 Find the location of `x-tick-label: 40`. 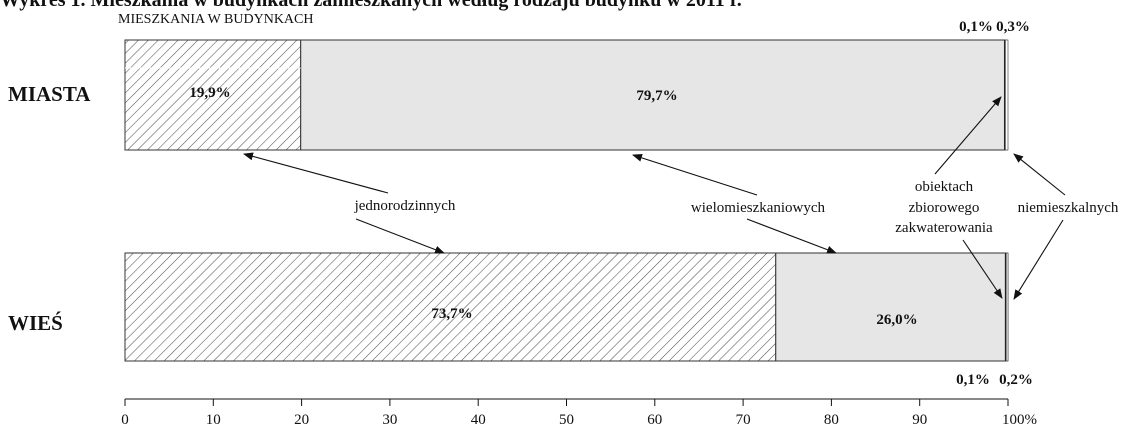

x-tick-label: 40 is located at coordinates (478, 419).